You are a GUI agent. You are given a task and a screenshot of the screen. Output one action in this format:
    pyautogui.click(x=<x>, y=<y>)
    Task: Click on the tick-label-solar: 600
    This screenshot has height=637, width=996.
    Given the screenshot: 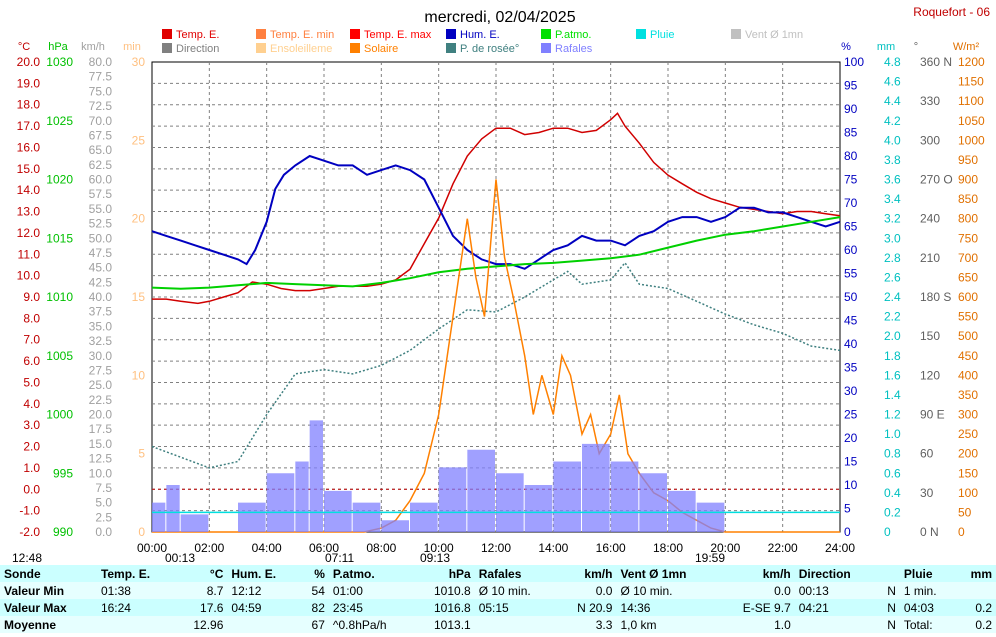 What is the action you would take?
    pyautogui.click(x=968, y=297)
    